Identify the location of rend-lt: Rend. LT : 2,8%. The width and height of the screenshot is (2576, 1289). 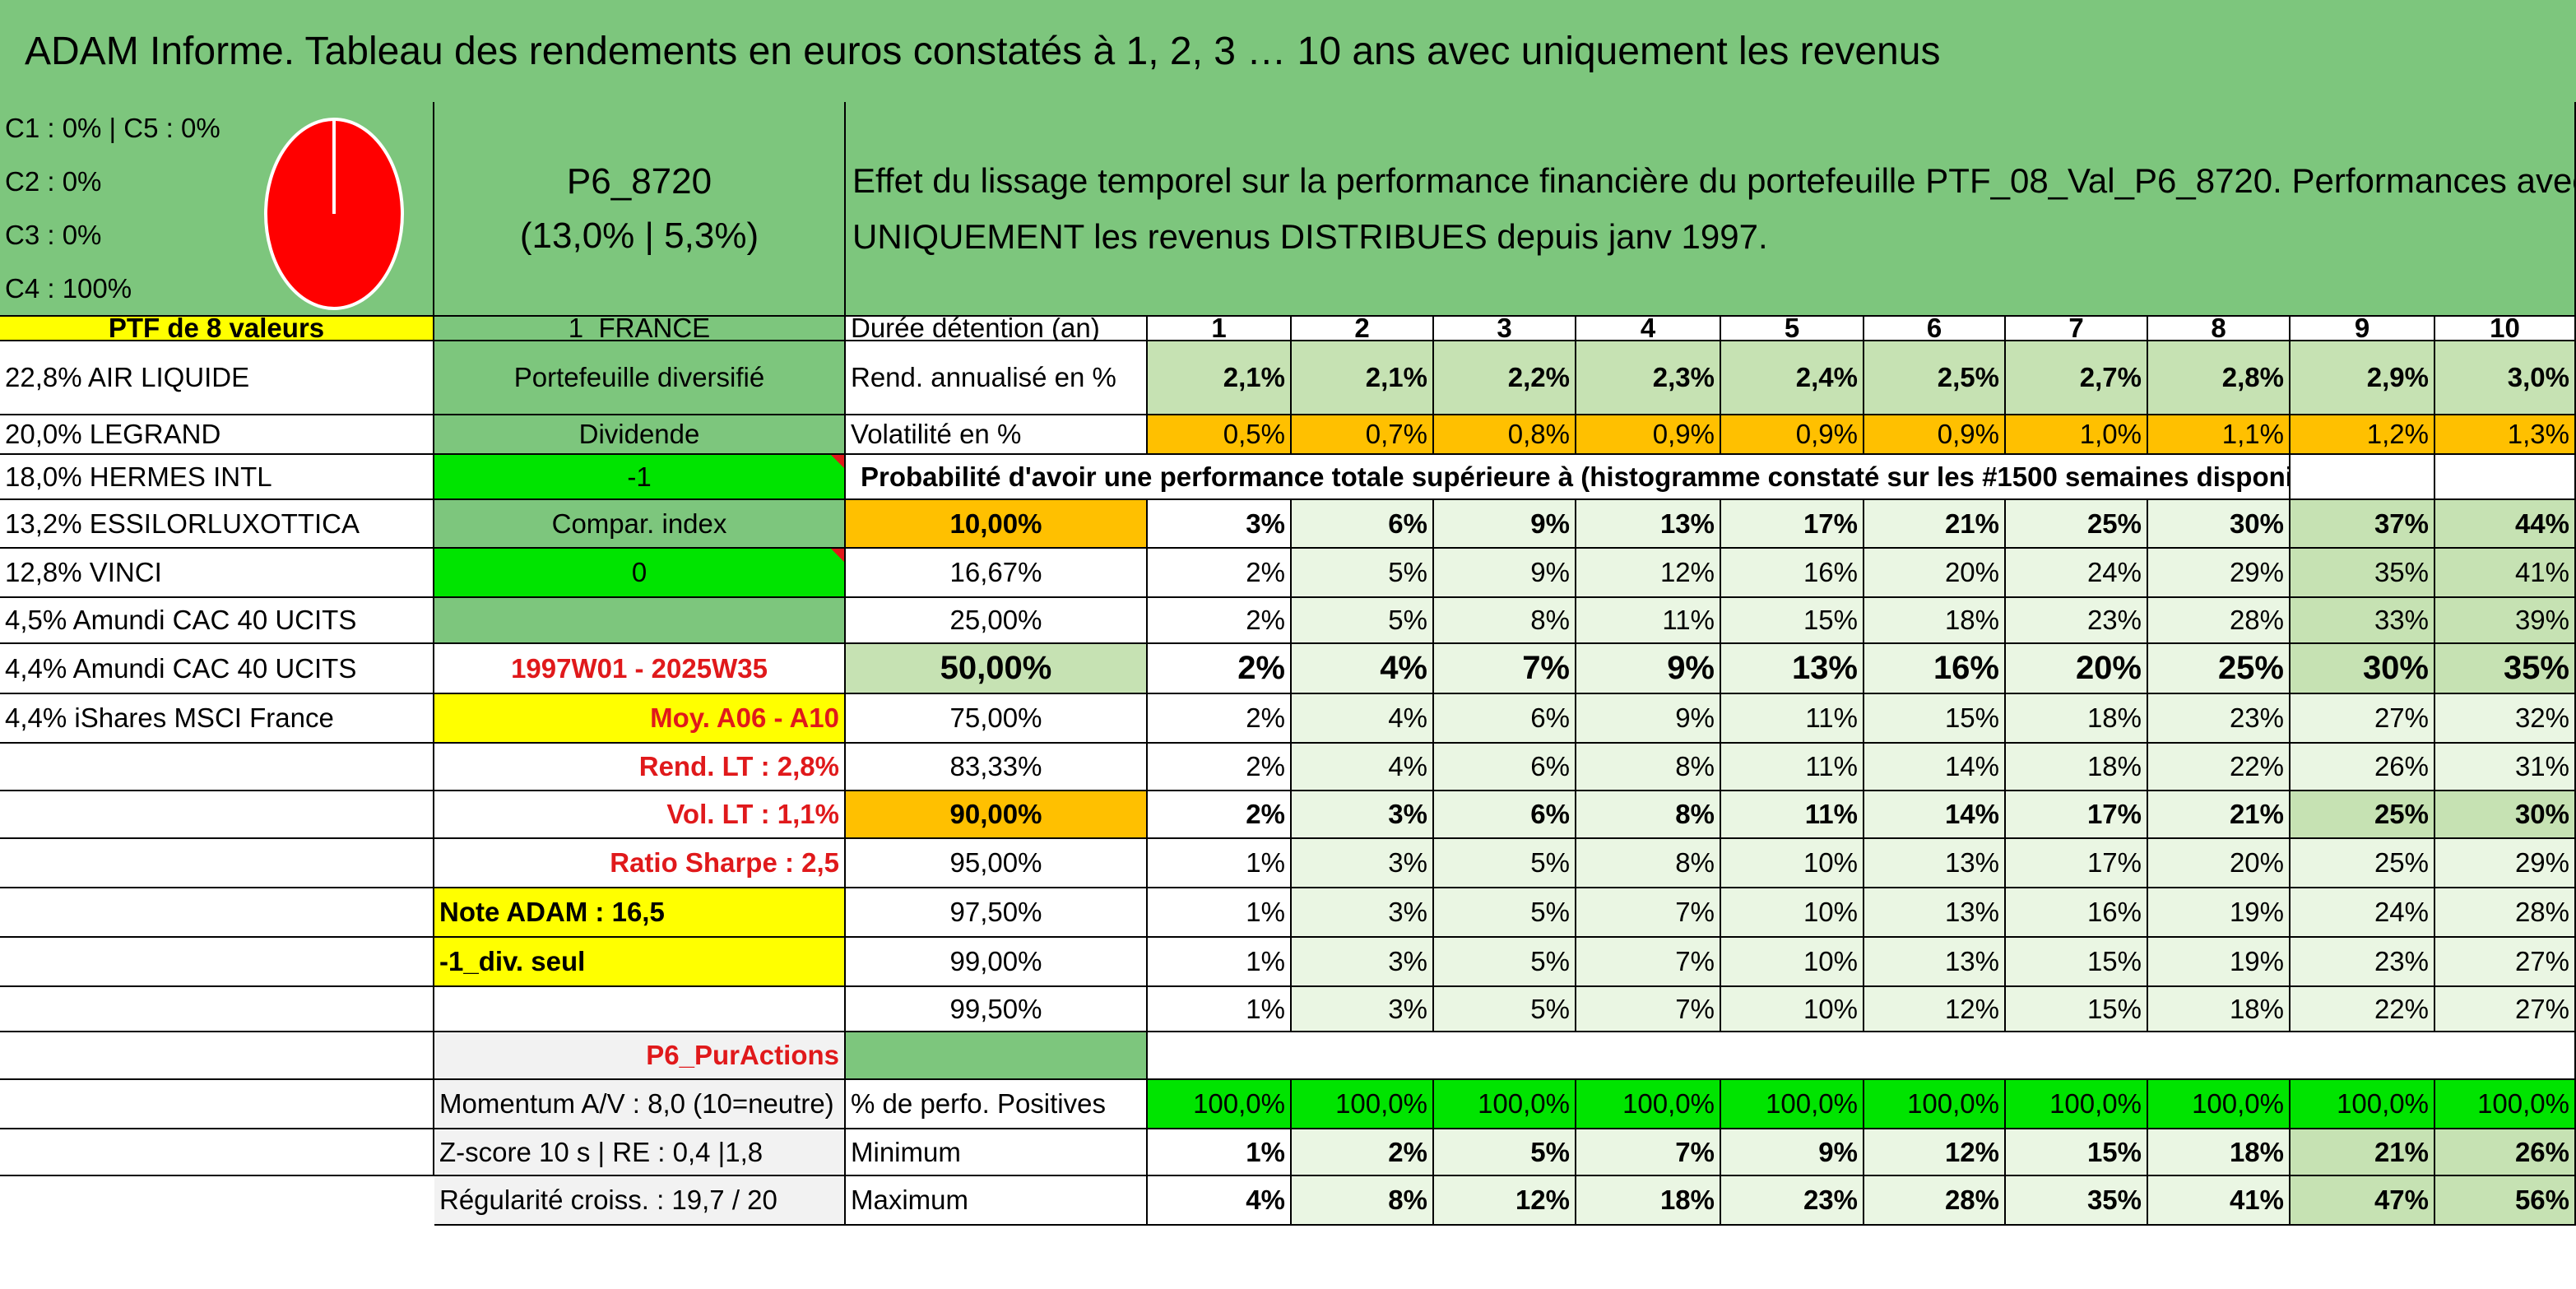
(640, 767).